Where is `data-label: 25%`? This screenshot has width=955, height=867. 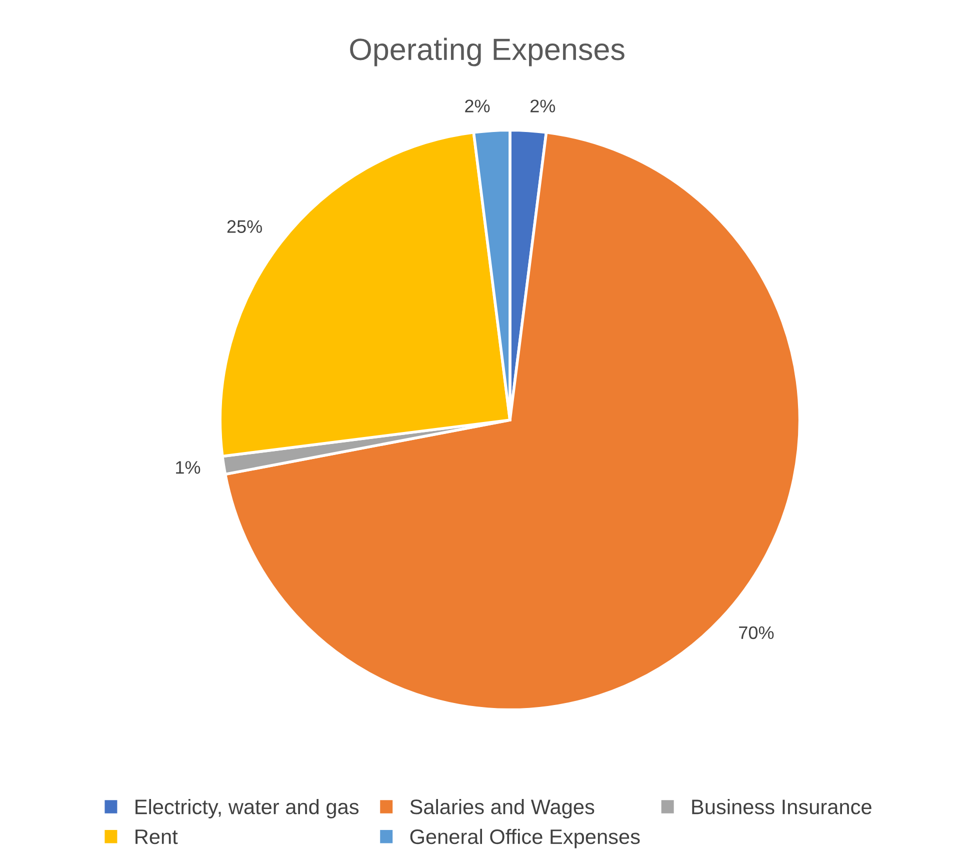
data-label: 25% is located at coordinates (244, 226).